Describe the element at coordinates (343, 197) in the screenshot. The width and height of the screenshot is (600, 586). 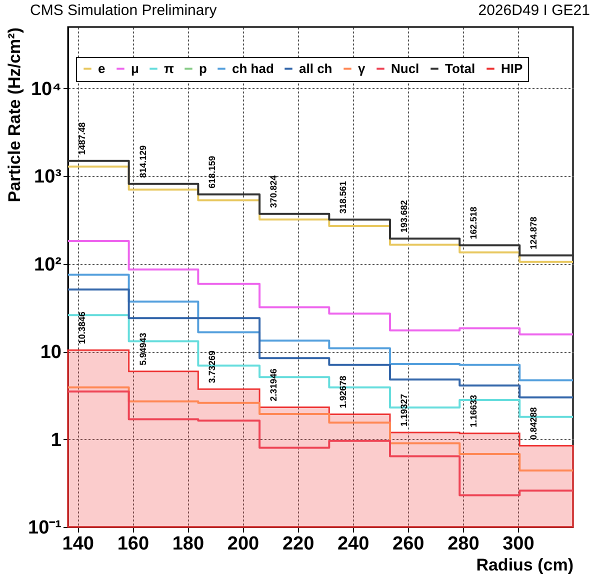
I see `data-label: 318.561` at that location.